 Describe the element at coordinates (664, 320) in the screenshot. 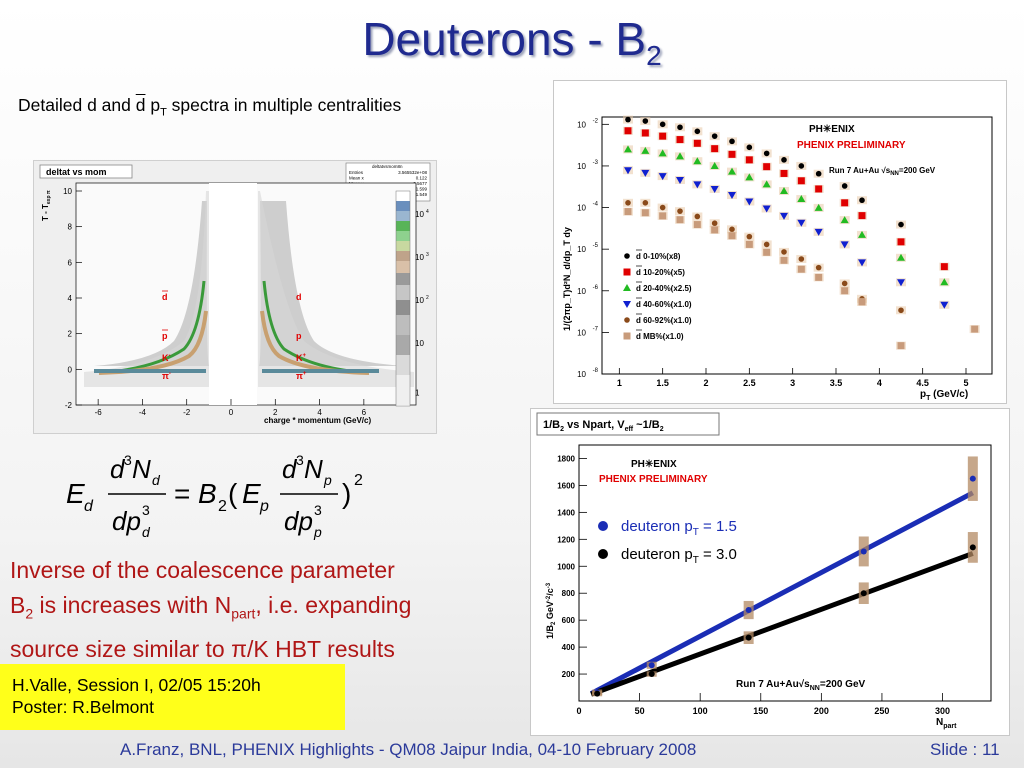

I see `spectra-legend-label: d 60-92%(x1.0)` at that location.